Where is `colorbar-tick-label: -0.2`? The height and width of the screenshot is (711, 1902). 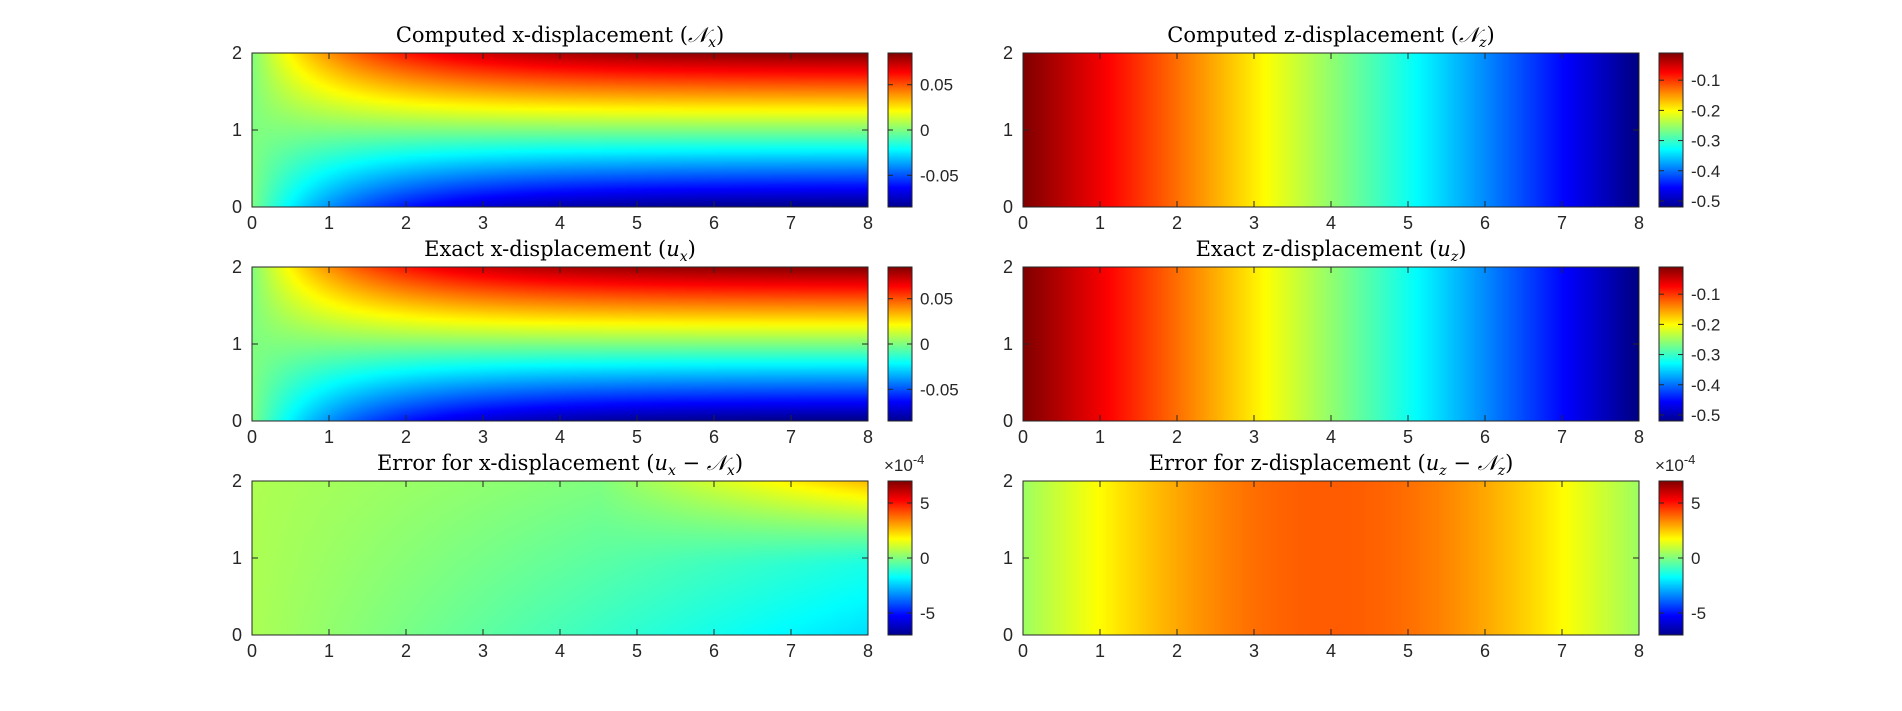
colorbar-tick-label: -0.2 is located at coordinates (1705, 324).